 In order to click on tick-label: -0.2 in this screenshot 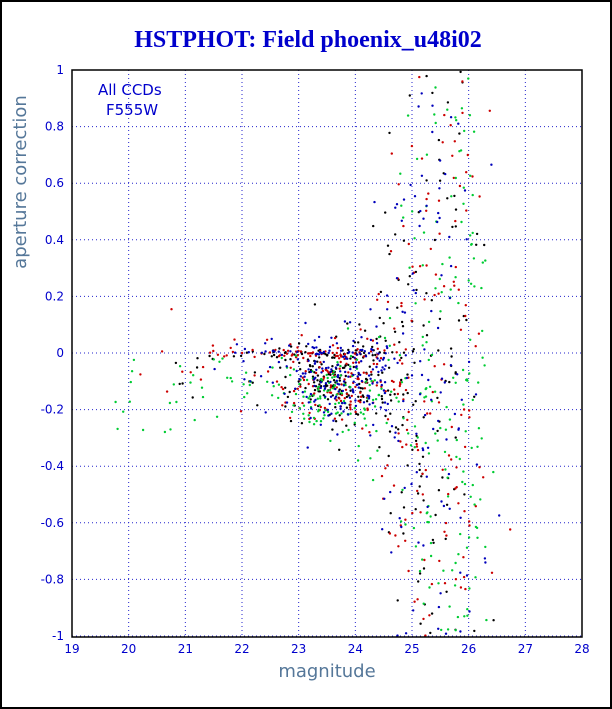, I will do `click(52, 410)`.